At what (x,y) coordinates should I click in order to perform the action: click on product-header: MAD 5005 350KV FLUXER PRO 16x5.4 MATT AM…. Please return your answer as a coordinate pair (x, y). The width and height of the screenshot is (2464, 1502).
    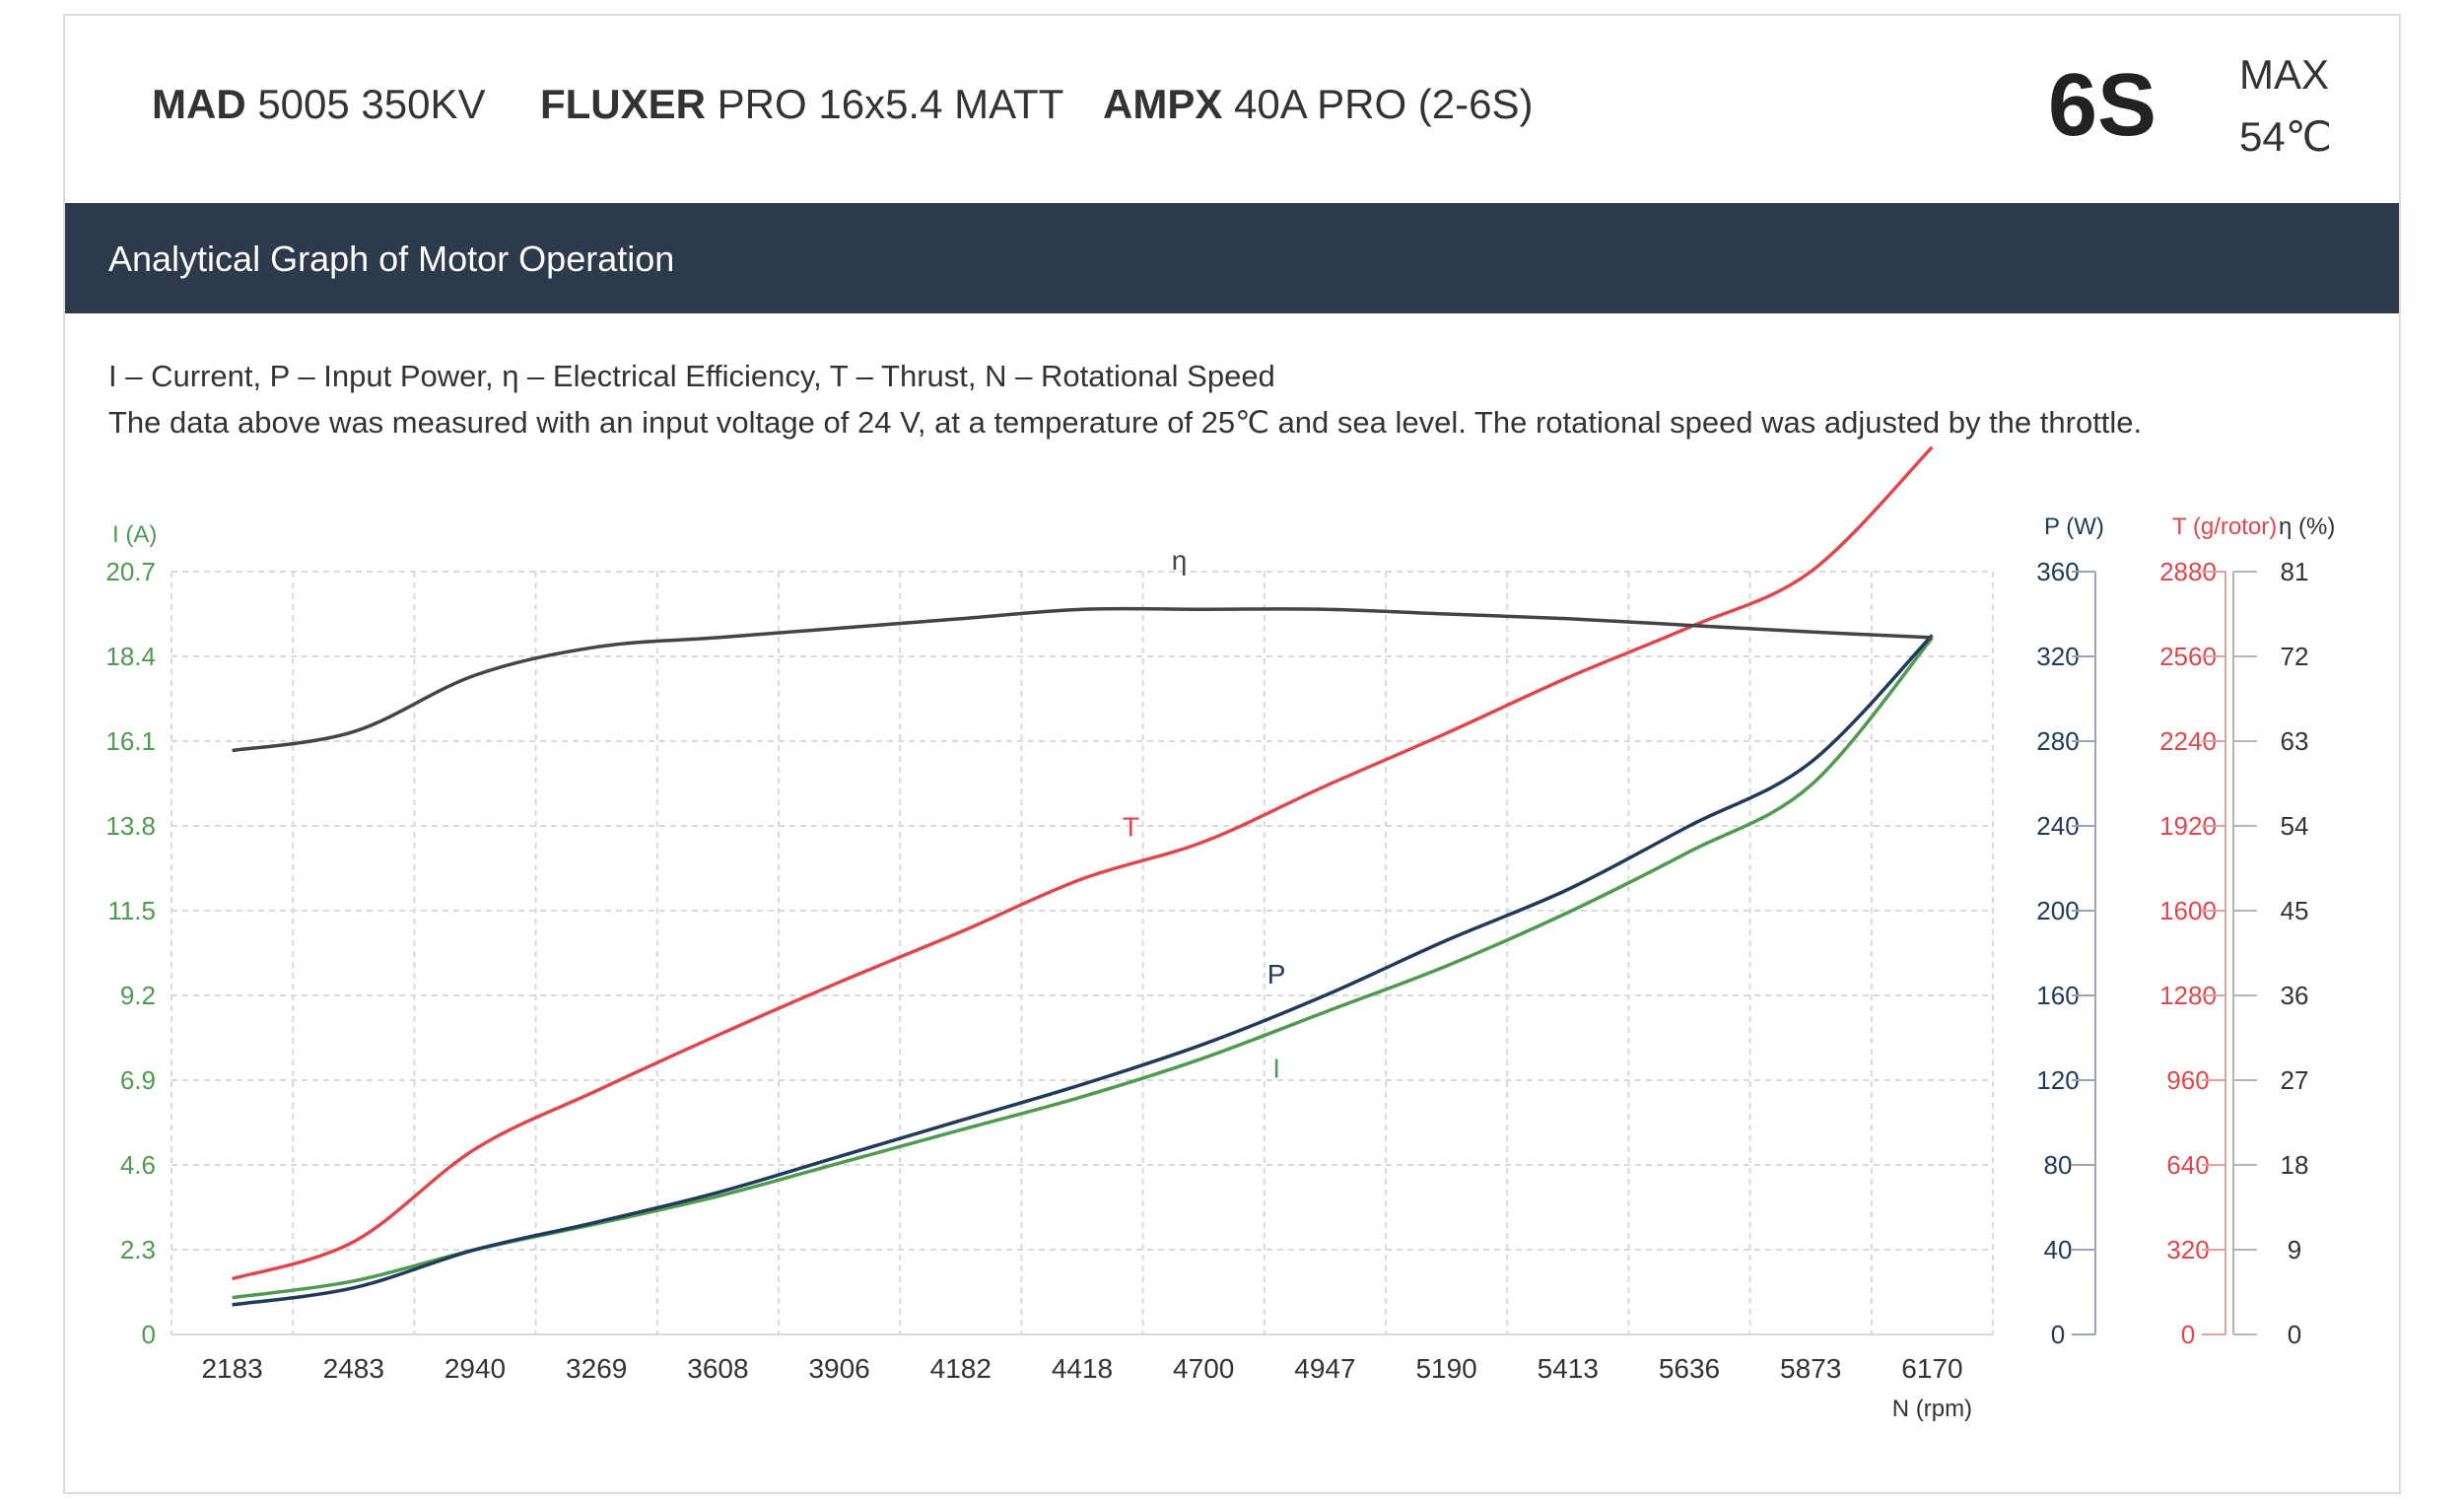
    Looking at the image, I should click on (1232, 109).